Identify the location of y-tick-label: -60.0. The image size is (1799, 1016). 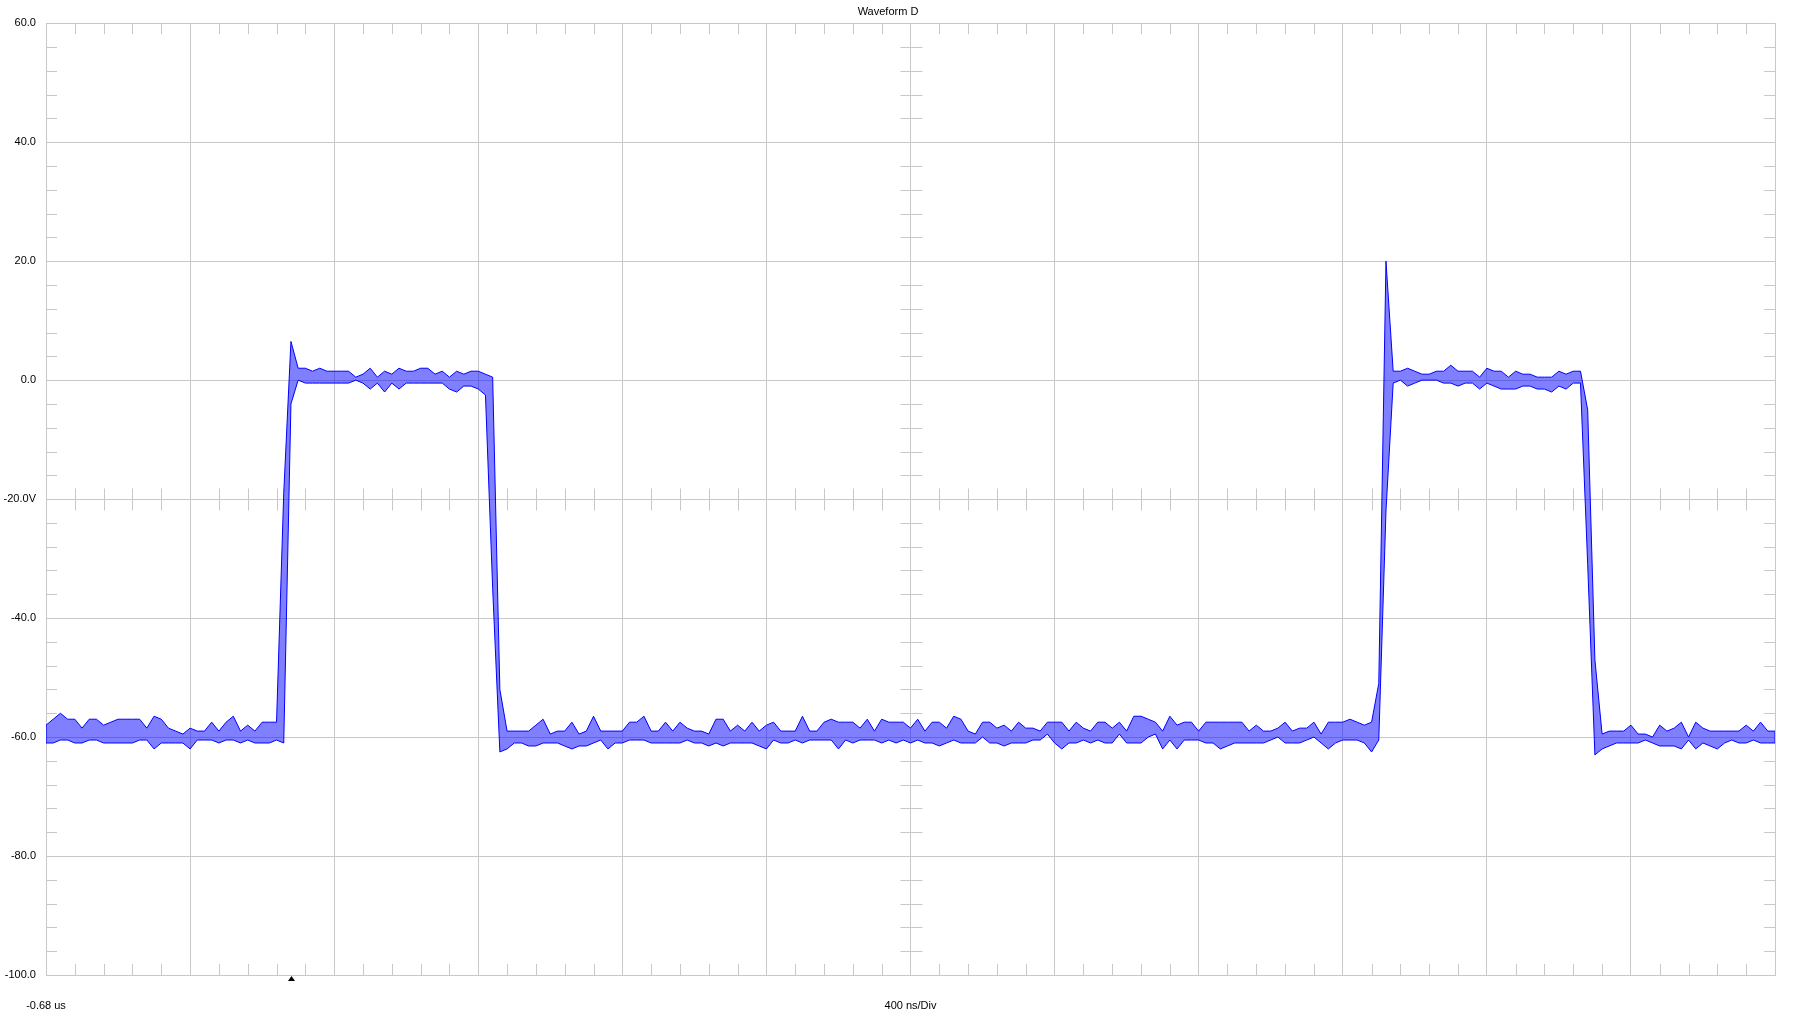
(23, 736).